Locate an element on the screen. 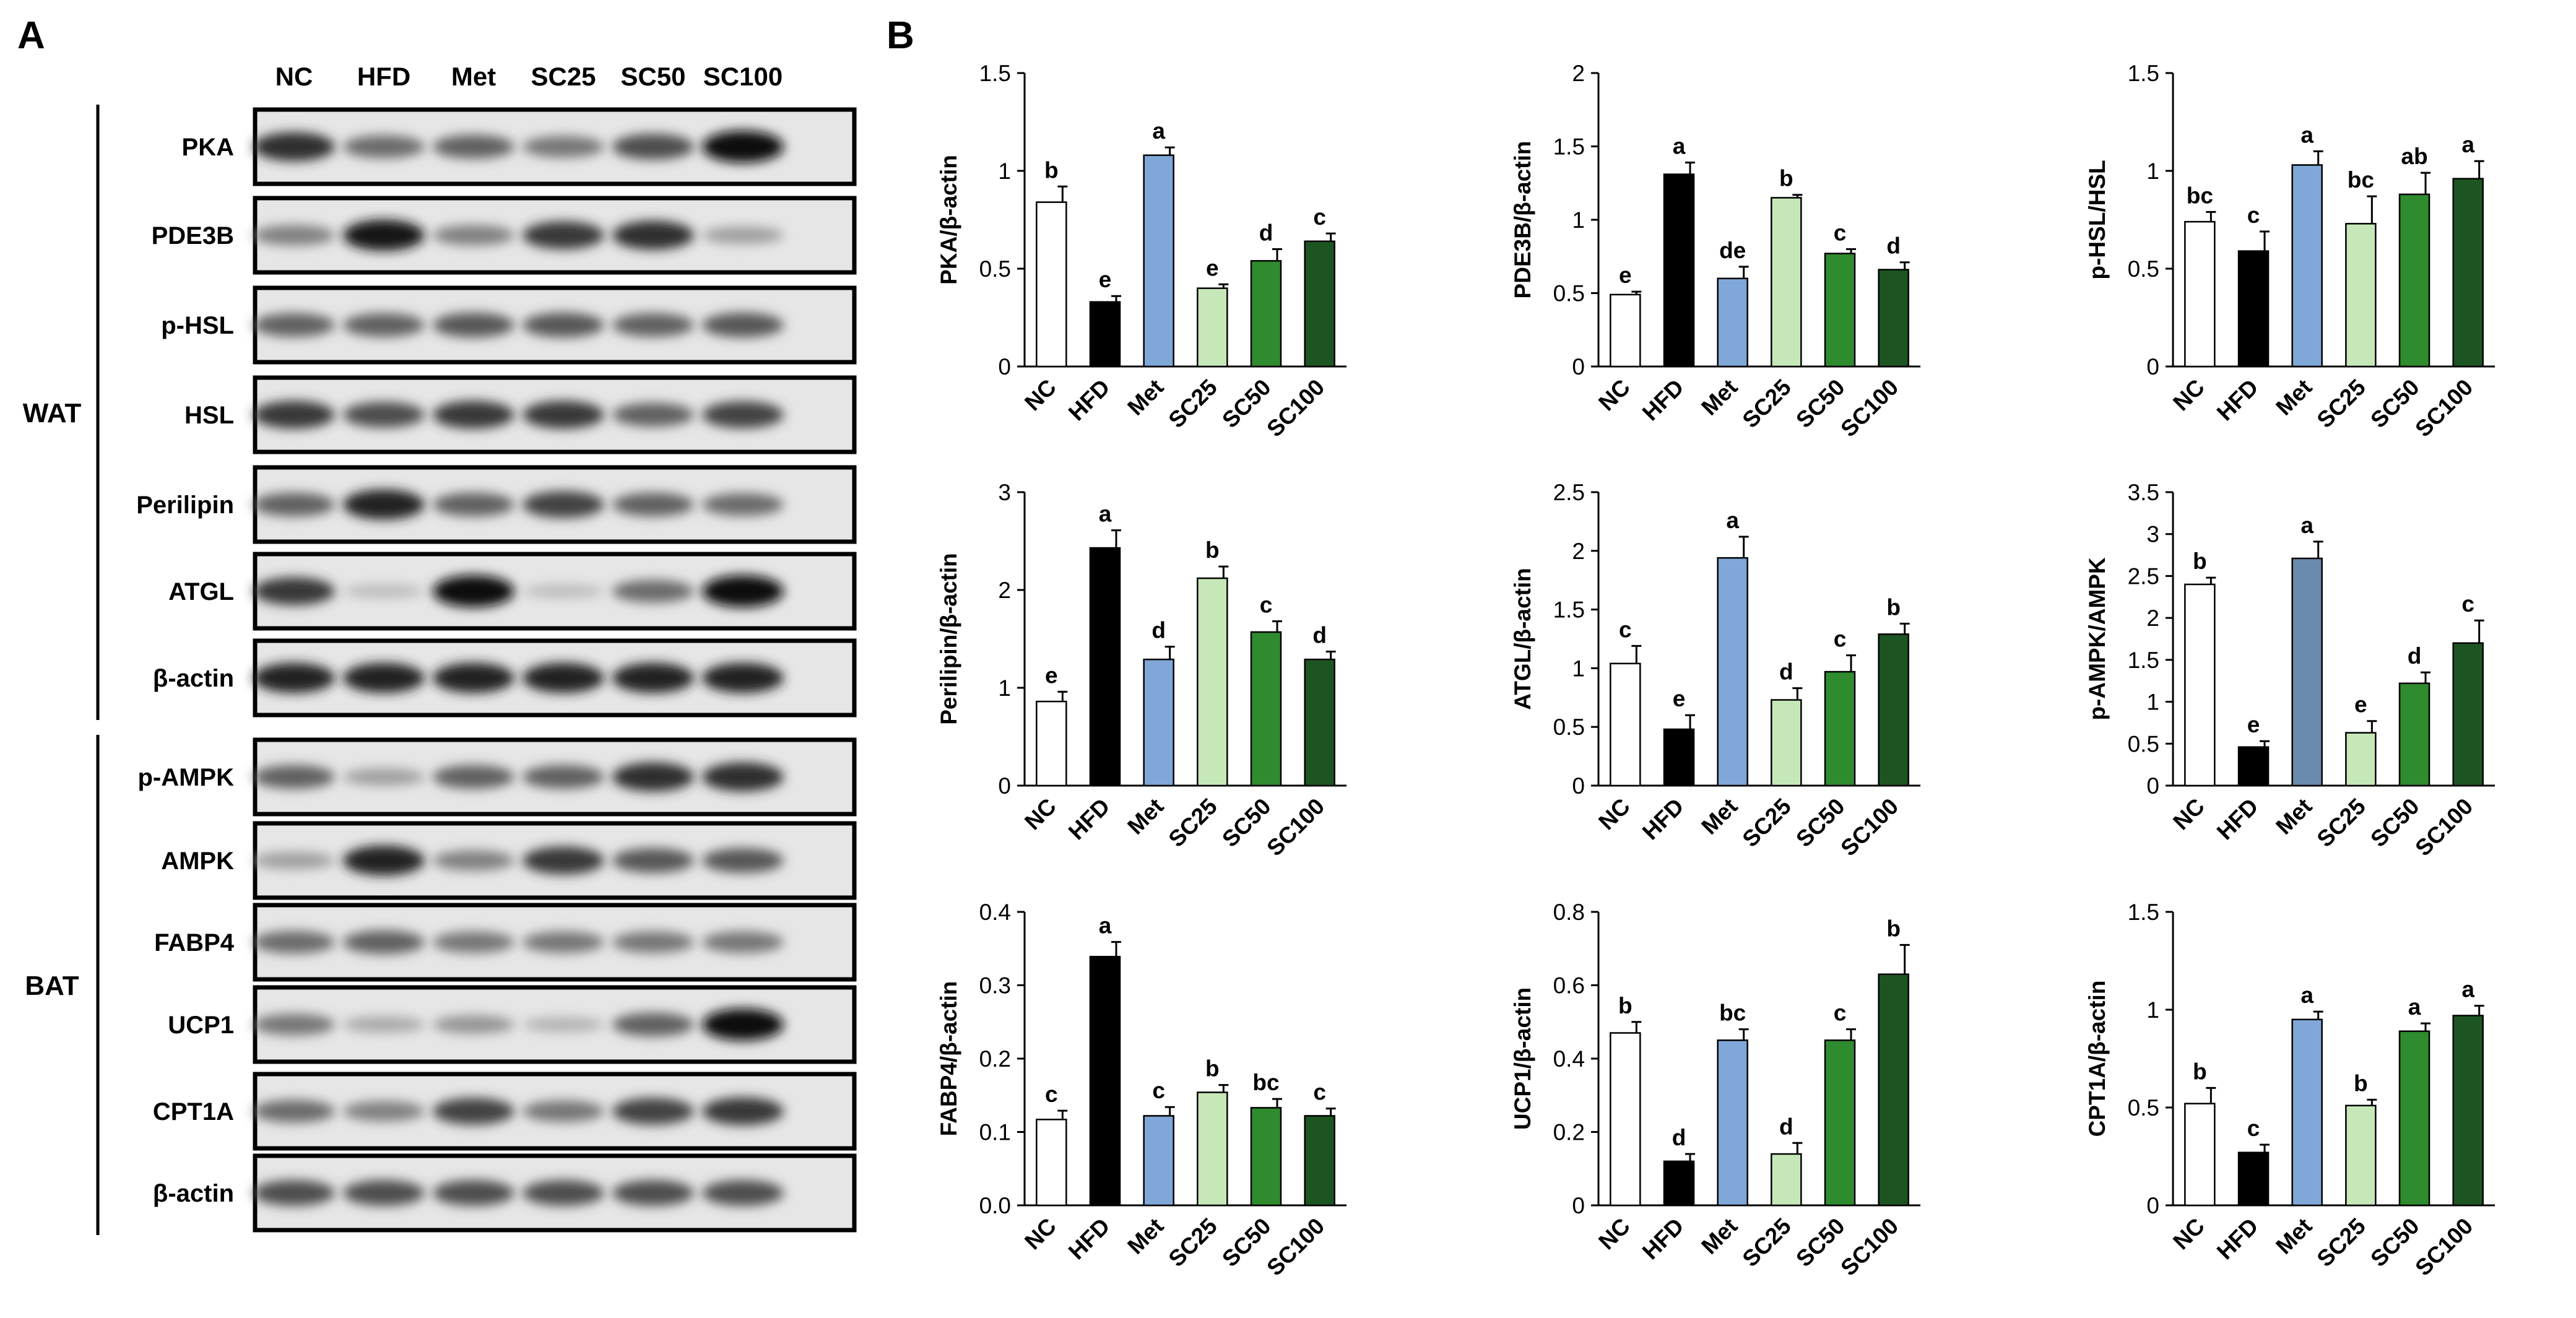 This screenshot has width=2576, height=1318. blot-row-p-hsl: p-HSL is located at coordinates (509, 325).